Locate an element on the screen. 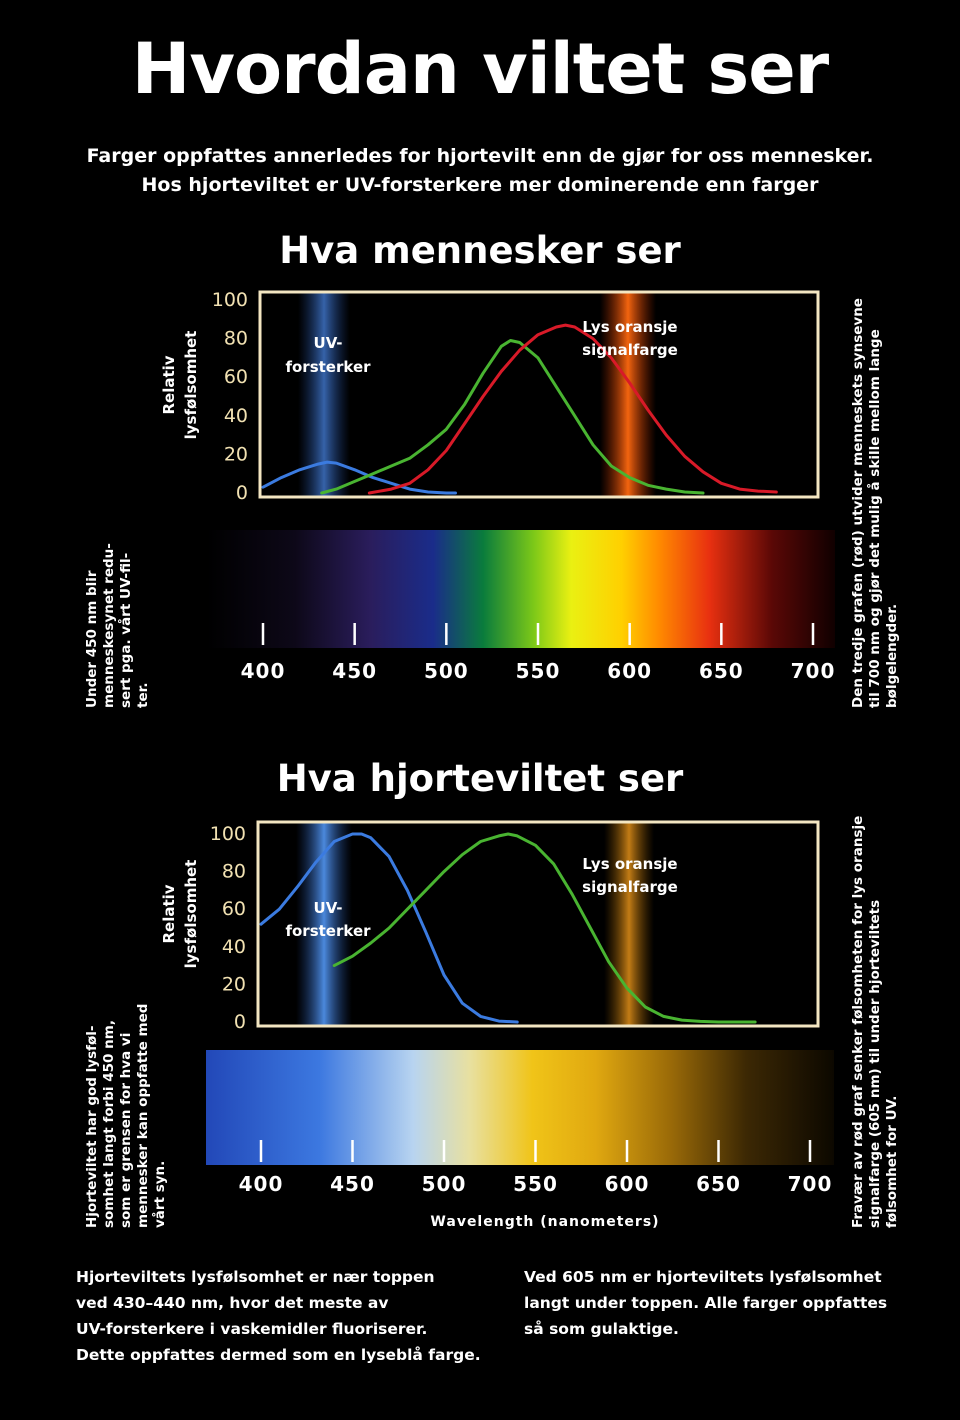 The image size is (960, 1420). deer-spectrum-bar is located at coordinates (520, 1107).